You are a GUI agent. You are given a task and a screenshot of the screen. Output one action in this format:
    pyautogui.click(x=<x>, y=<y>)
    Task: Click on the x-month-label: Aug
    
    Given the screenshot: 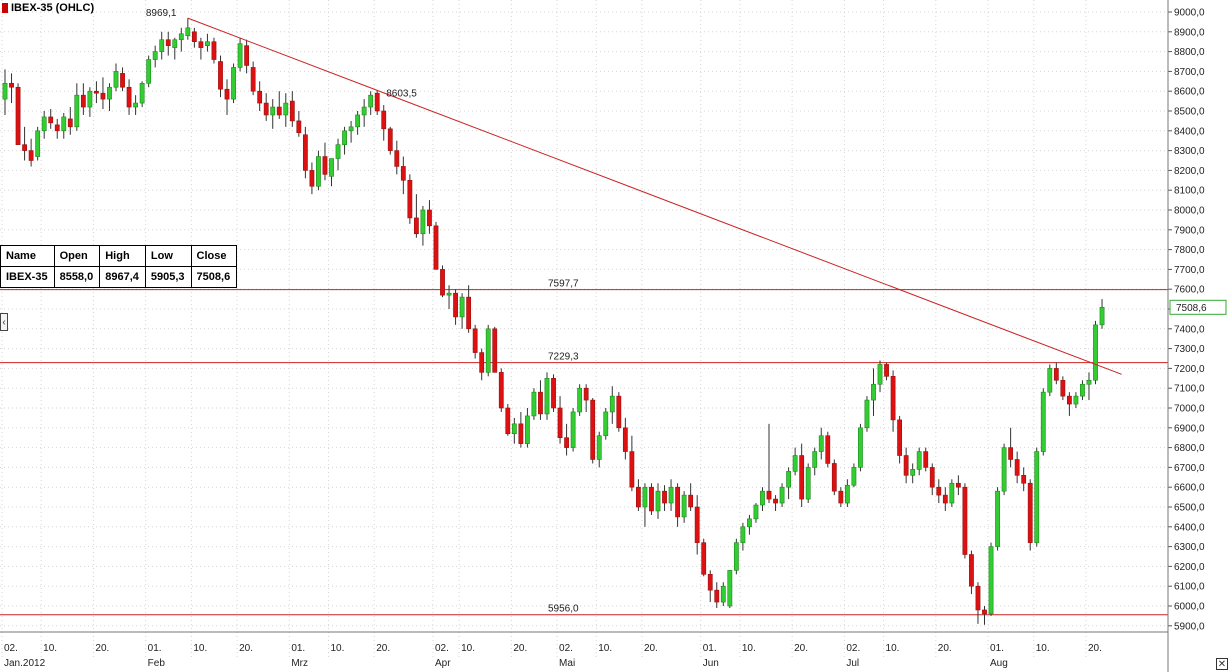 What is the action you would take?
    pyautogui.click(x=999, y=663)
    